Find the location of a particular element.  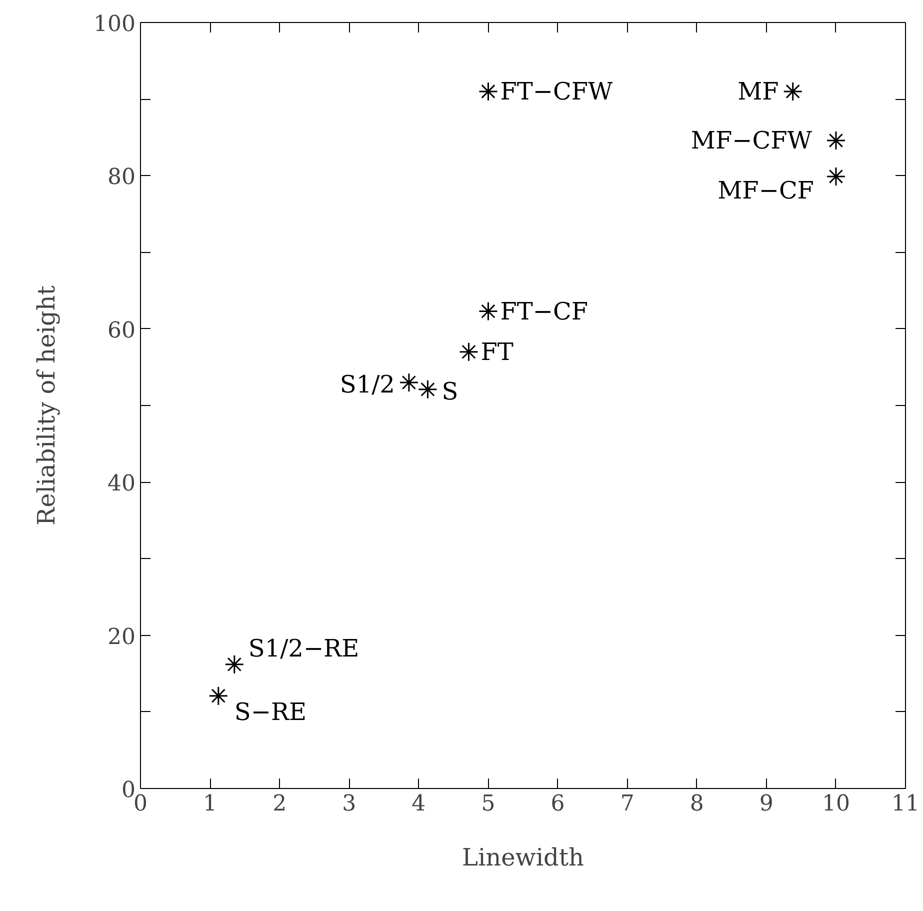

annotation: S is located at coordinates (450, 391).